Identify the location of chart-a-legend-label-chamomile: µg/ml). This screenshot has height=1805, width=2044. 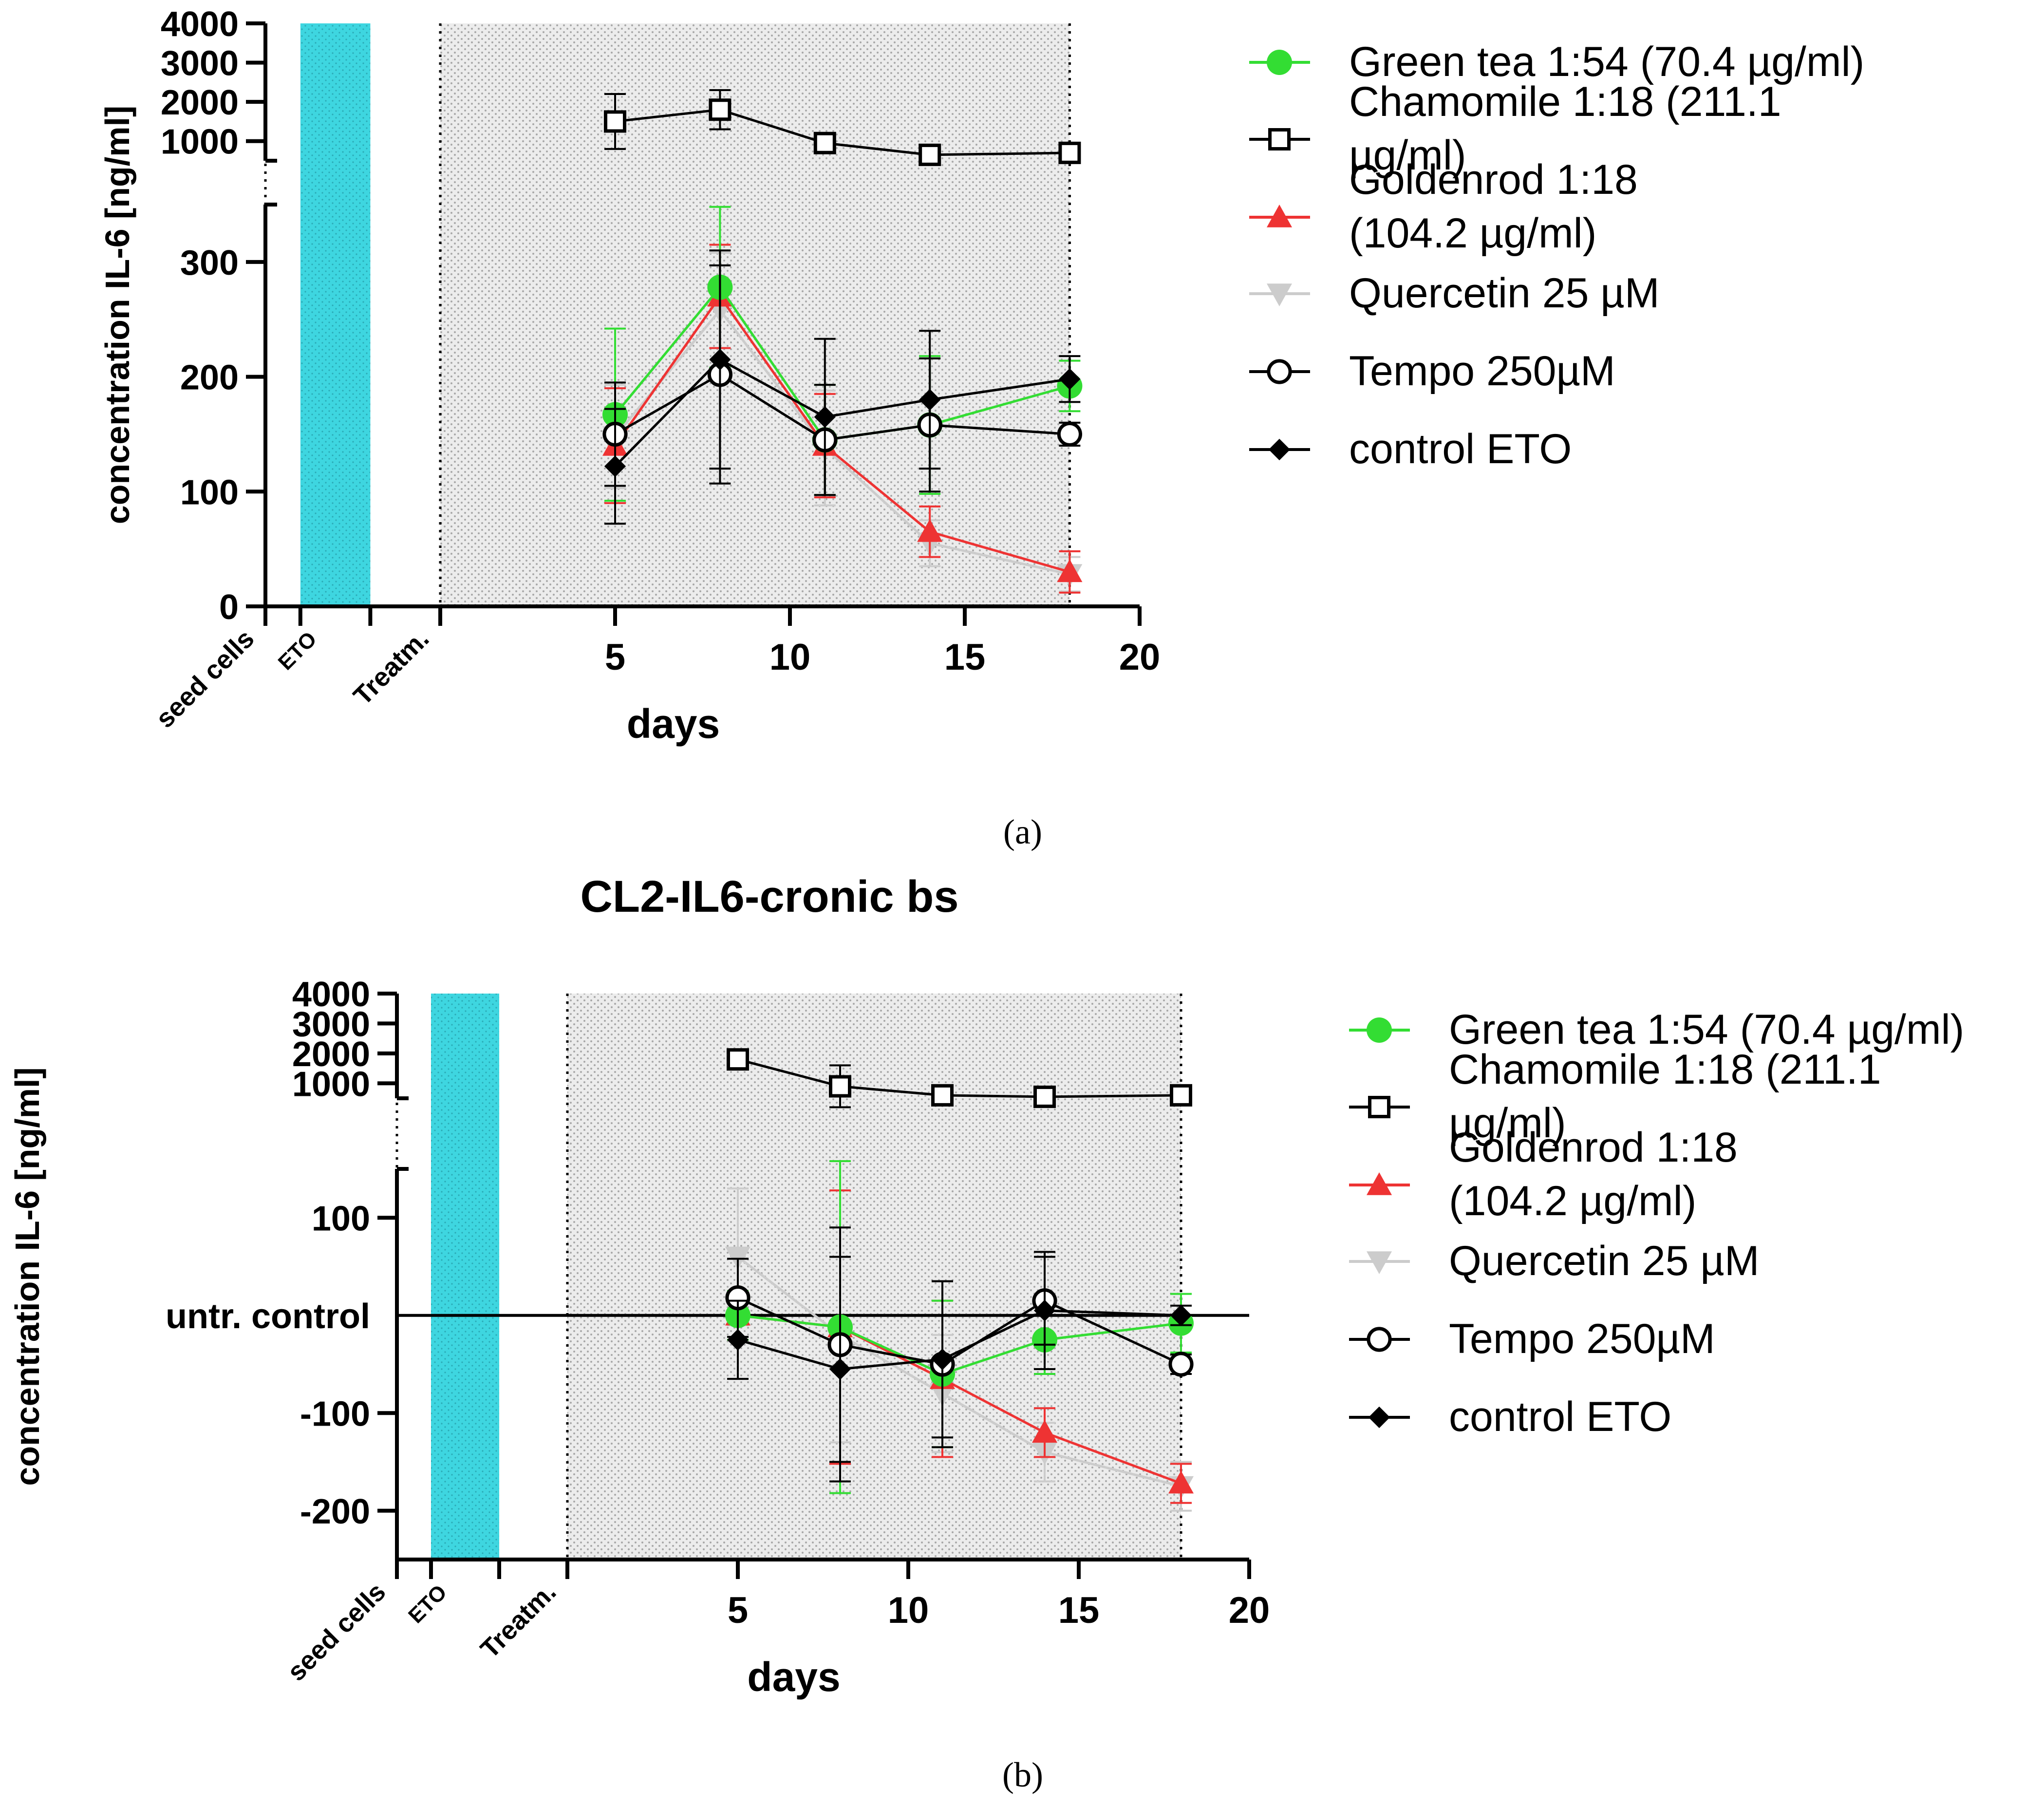
(1407, 155).